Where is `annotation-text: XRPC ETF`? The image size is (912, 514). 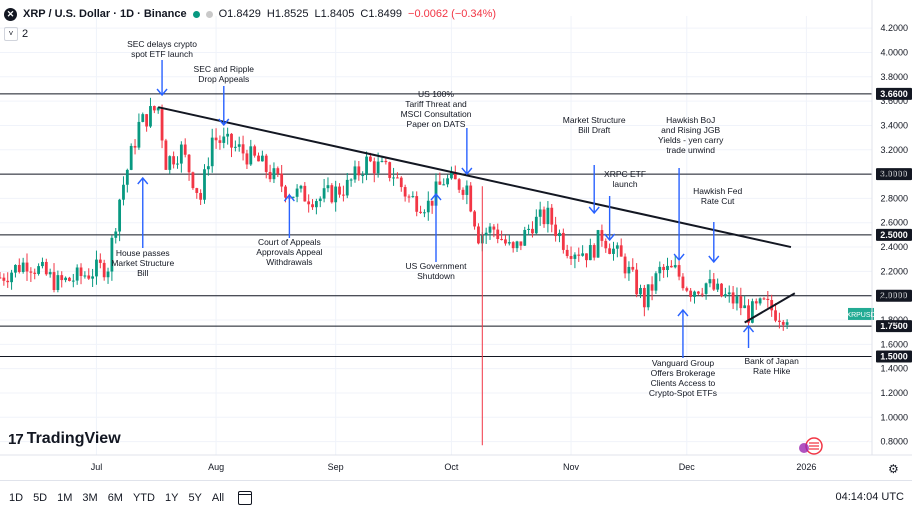 annotation-text: XRPC ETF is located at coordinates (625, 174).